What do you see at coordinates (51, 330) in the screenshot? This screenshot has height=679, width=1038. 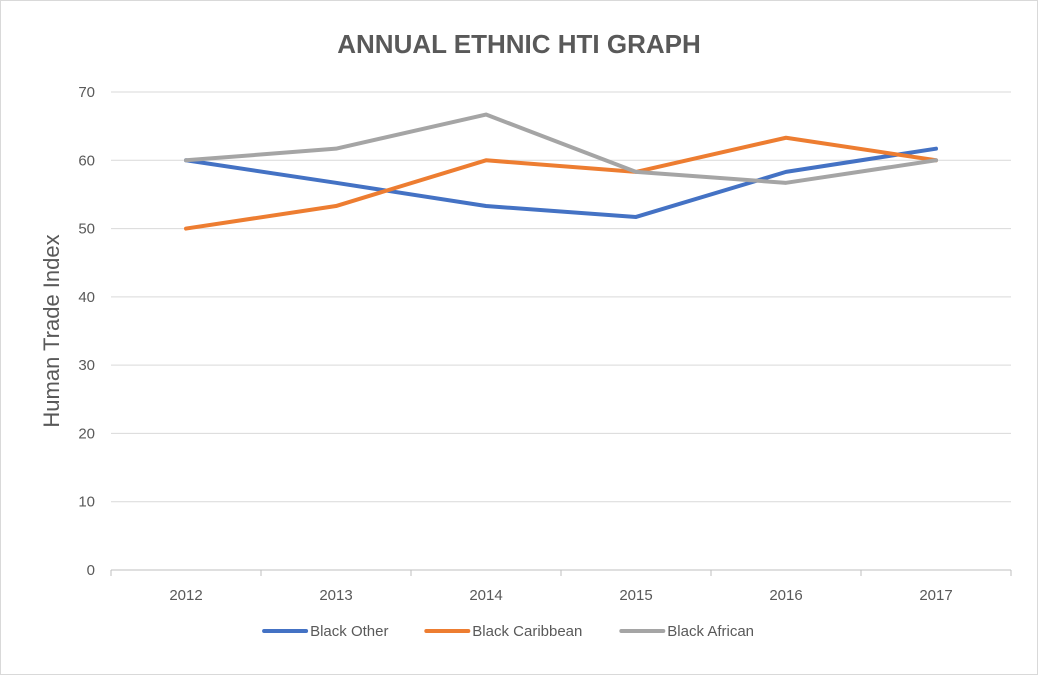 I see `y-axis-label: Human Trade Index` at bounding box center [51, 330].